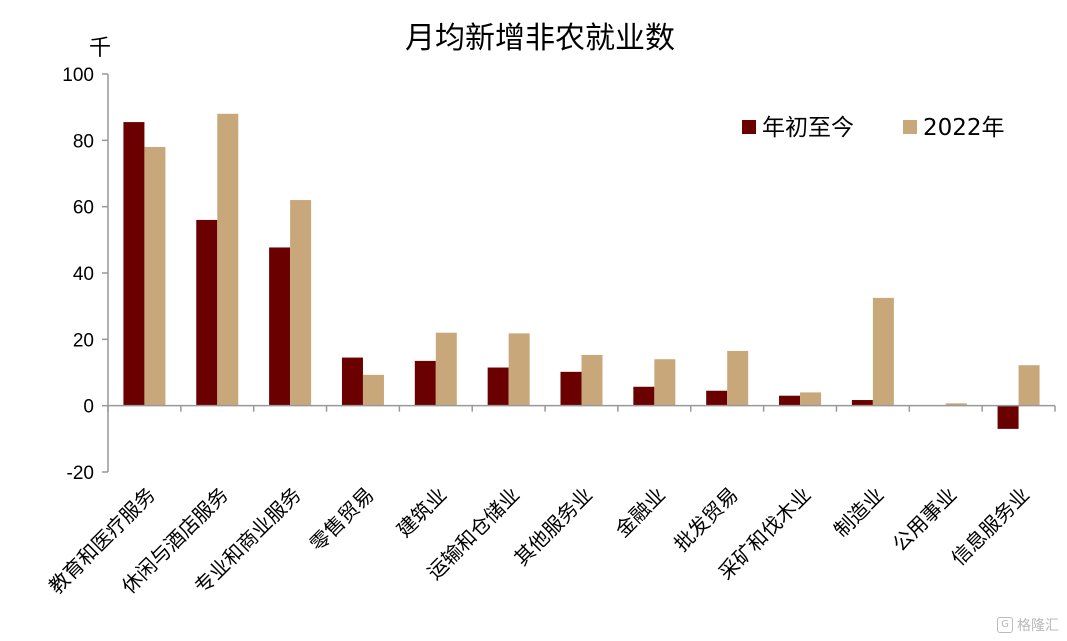 The height and width of the screenshot is (641, 1067). Describe the element at coordinates (808, 128) in the screenshot. I see `legend-label: 年初至今` at that location.